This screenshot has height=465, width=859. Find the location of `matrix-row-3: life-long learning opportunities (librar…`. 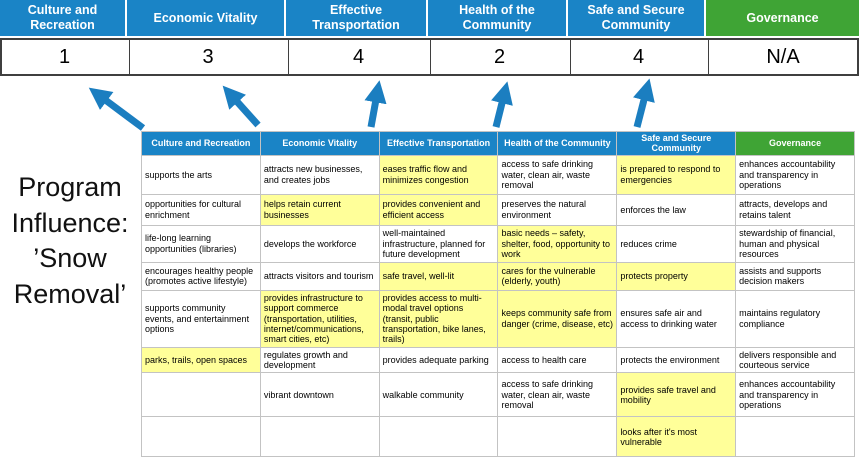

matrix-row-3: life-long learning opportunities (librar… is located at coordinates (498, 243).